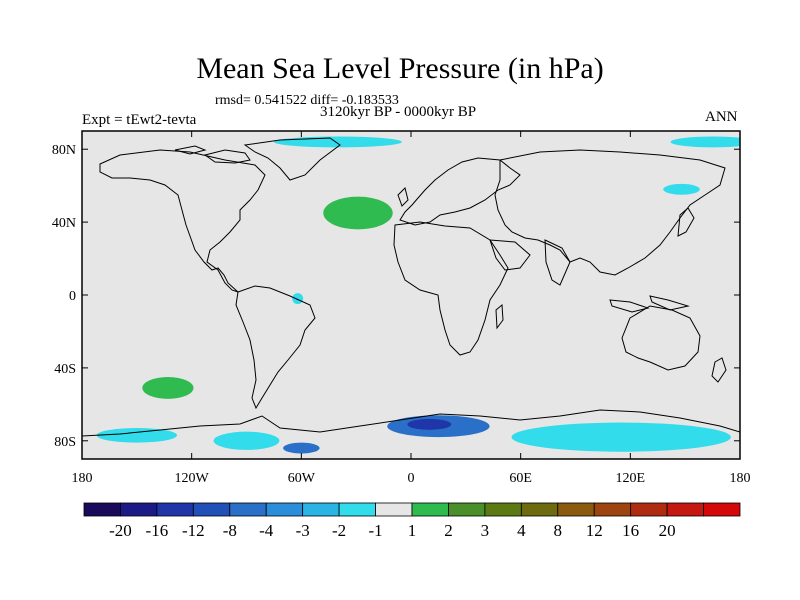 This screenshot has height=600, width=800. Describe the element at coordinates (448, 530) in the screenshot. I see `colorbar-label: 2` at that location.